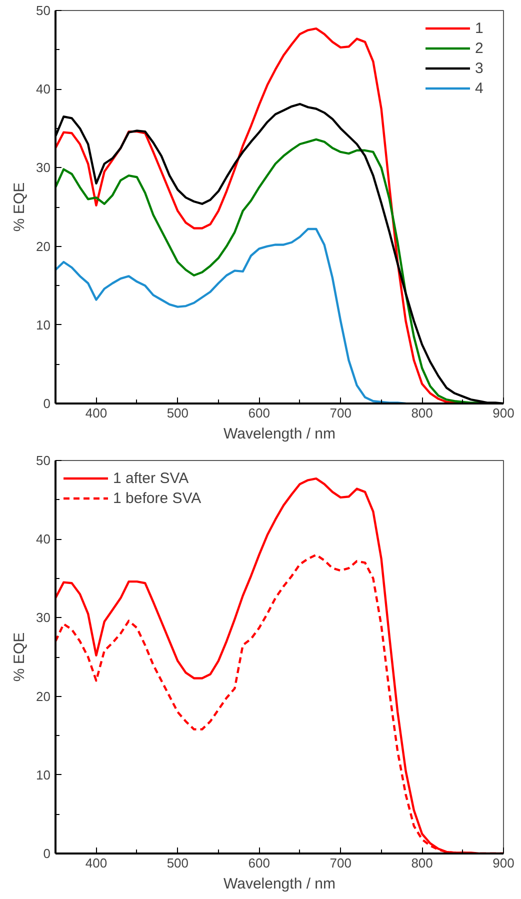 The width and height of the screenshot is (521, 899). What do you see at coordinates (151, 478) in the screenshot?
I see `legend-label: 1 after SVA` at bounding box center [151, 478].